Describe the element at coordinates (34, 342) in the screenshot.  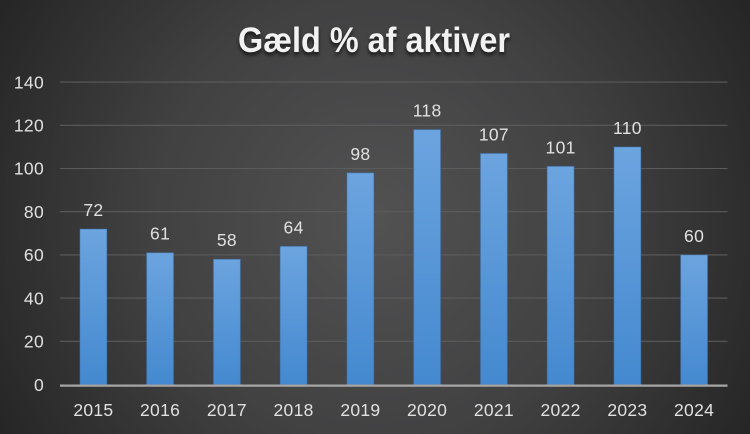
I see `svg-text: 20` at that location.